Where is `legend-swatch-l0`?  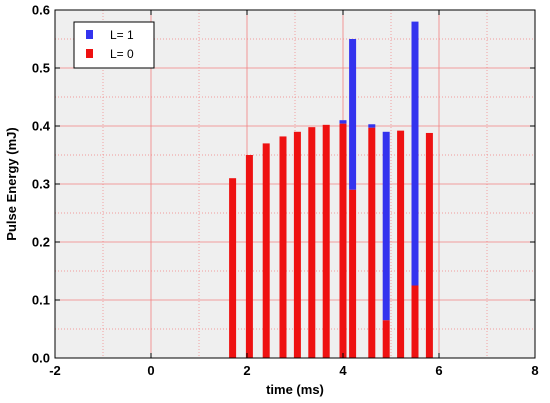
legend-swatch-l0 is located at coordinates (89, 53).